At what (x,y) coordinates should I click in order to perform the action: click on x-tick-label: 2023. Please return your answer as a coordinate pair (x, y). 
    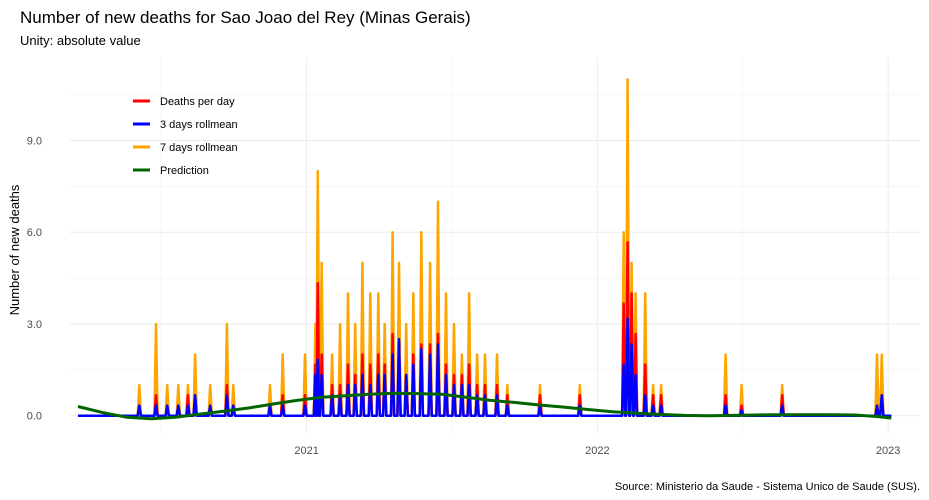
    Looking at the image, I should click on (888, 451).